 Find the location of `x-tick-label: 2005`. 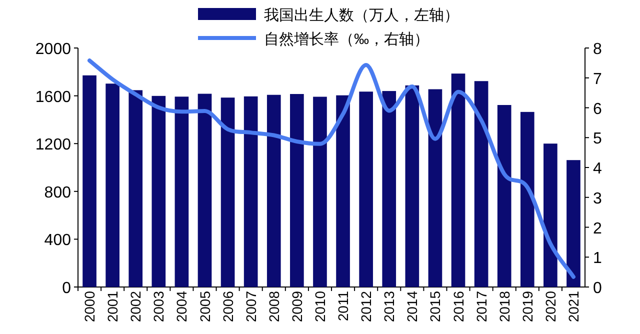

x-tick-label: 2005 is located at coordinates (204, 306).